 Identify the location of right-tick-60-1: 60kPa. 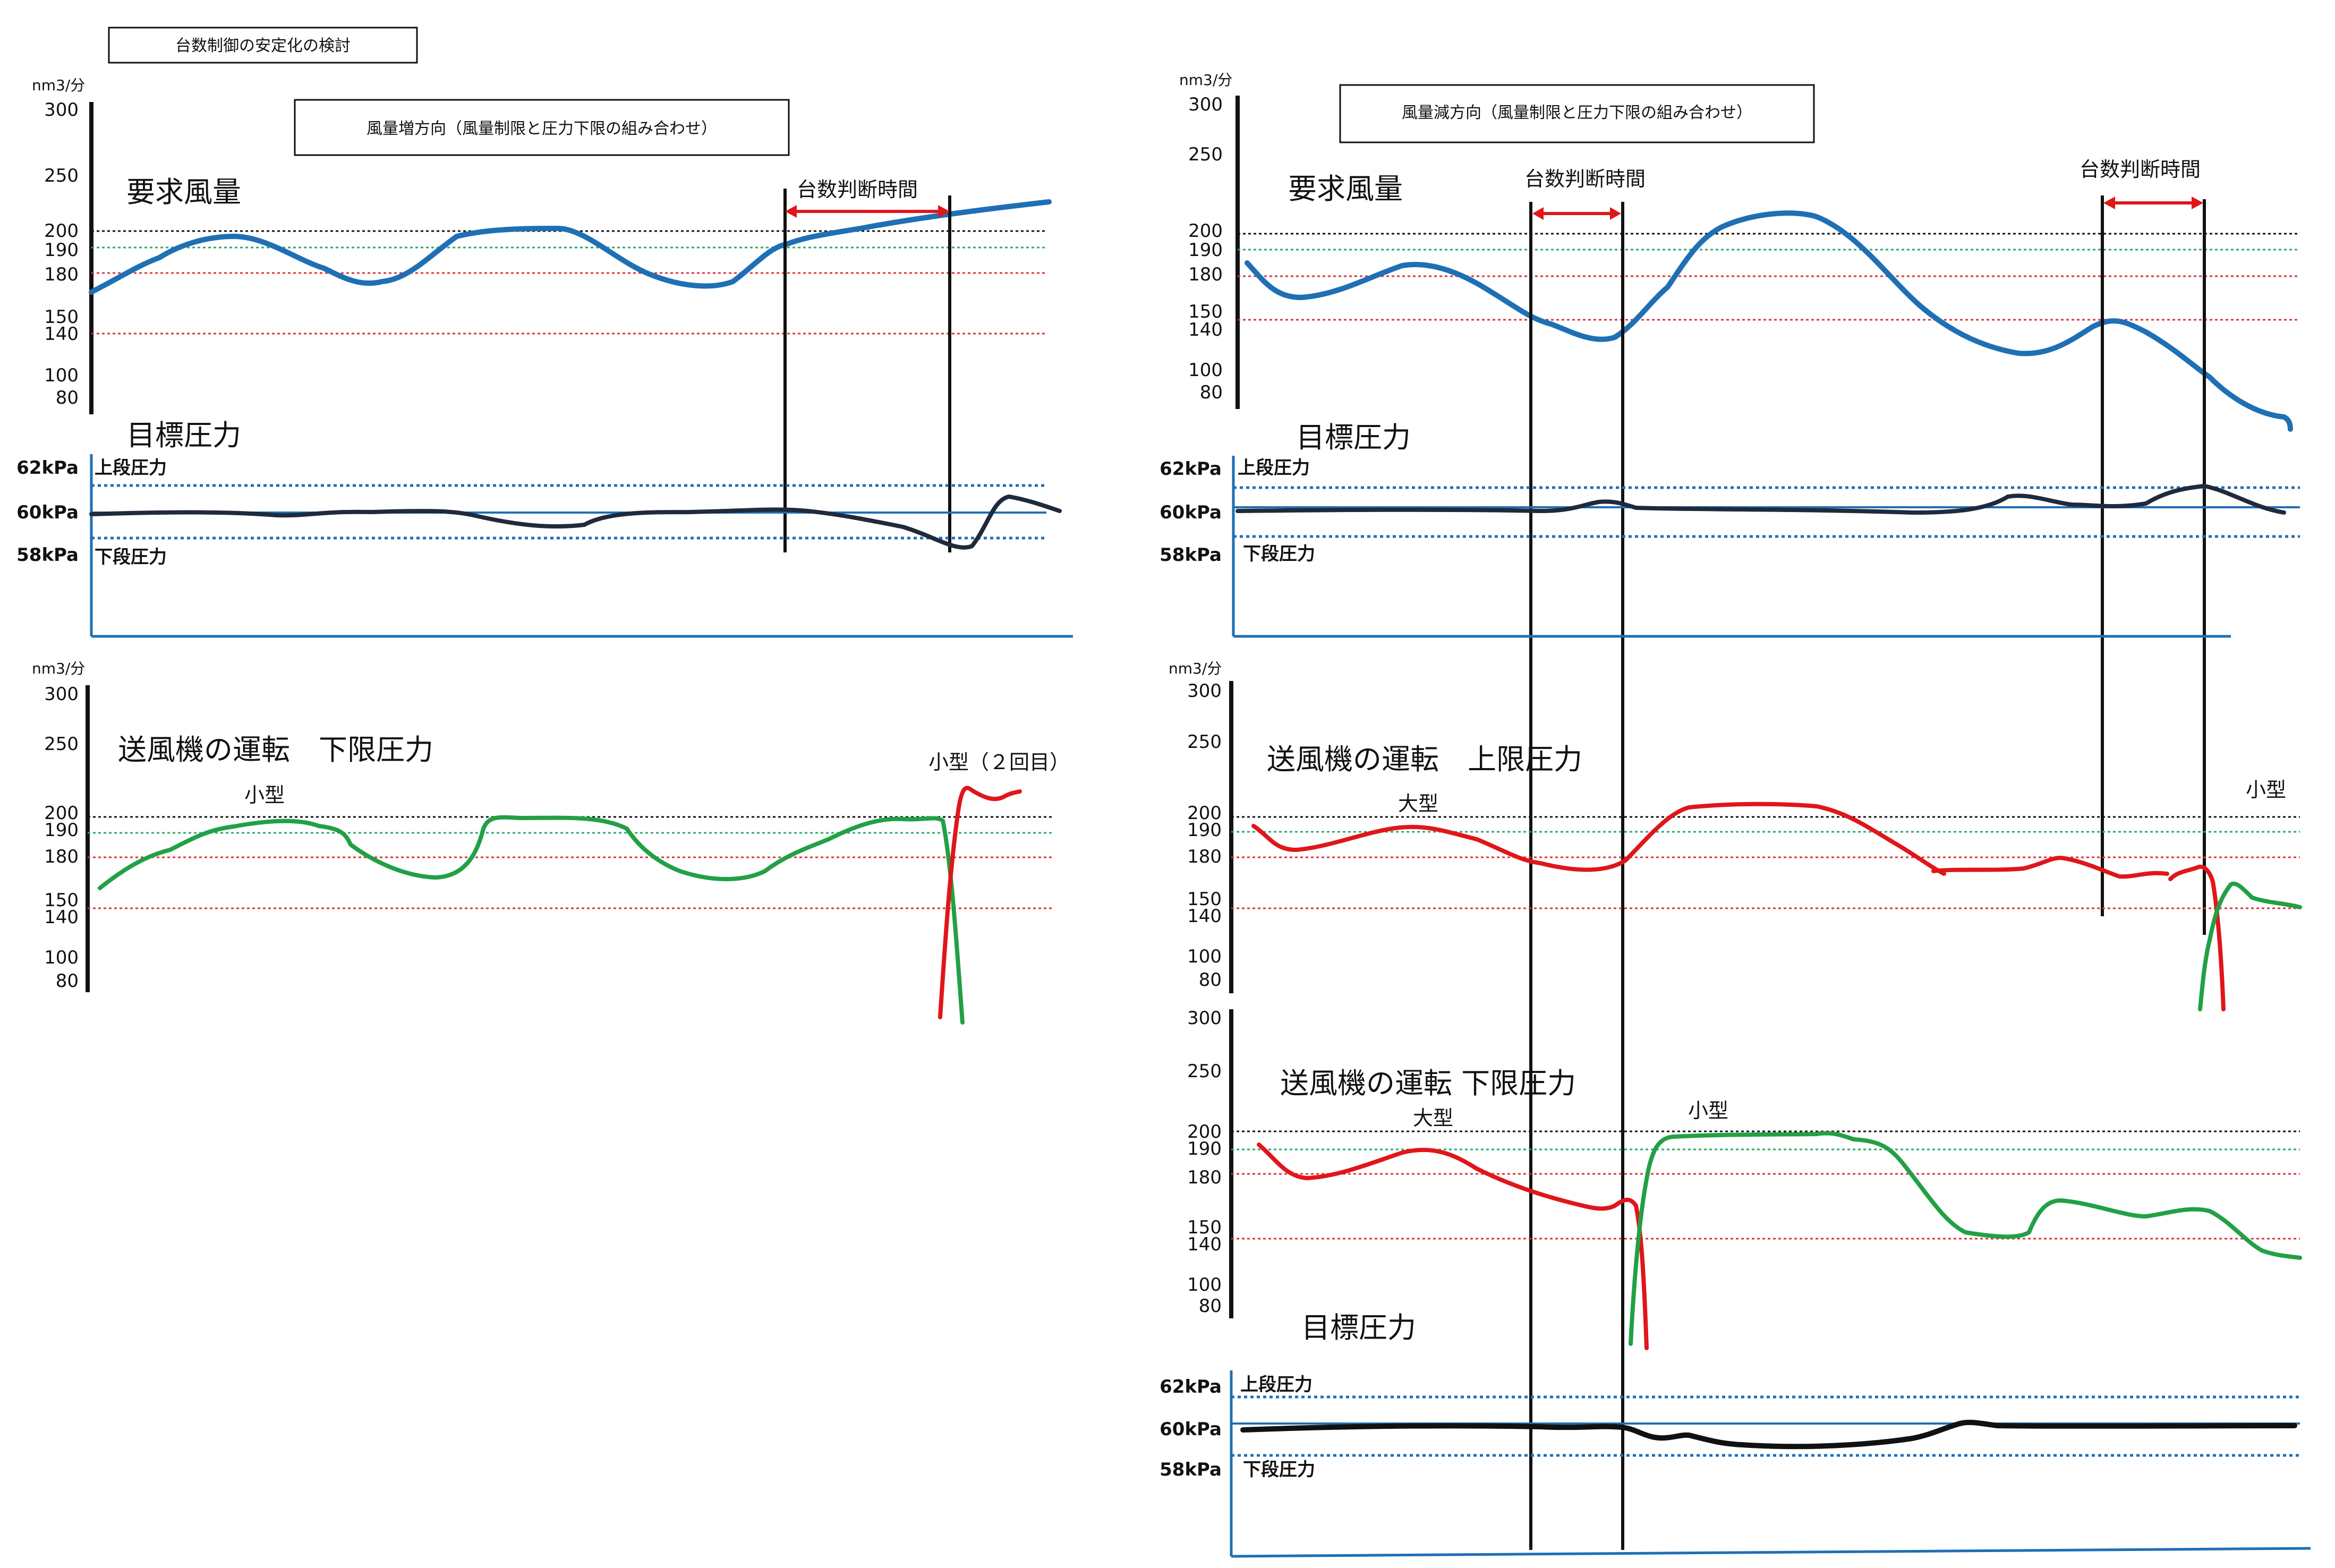
(1191, 512).